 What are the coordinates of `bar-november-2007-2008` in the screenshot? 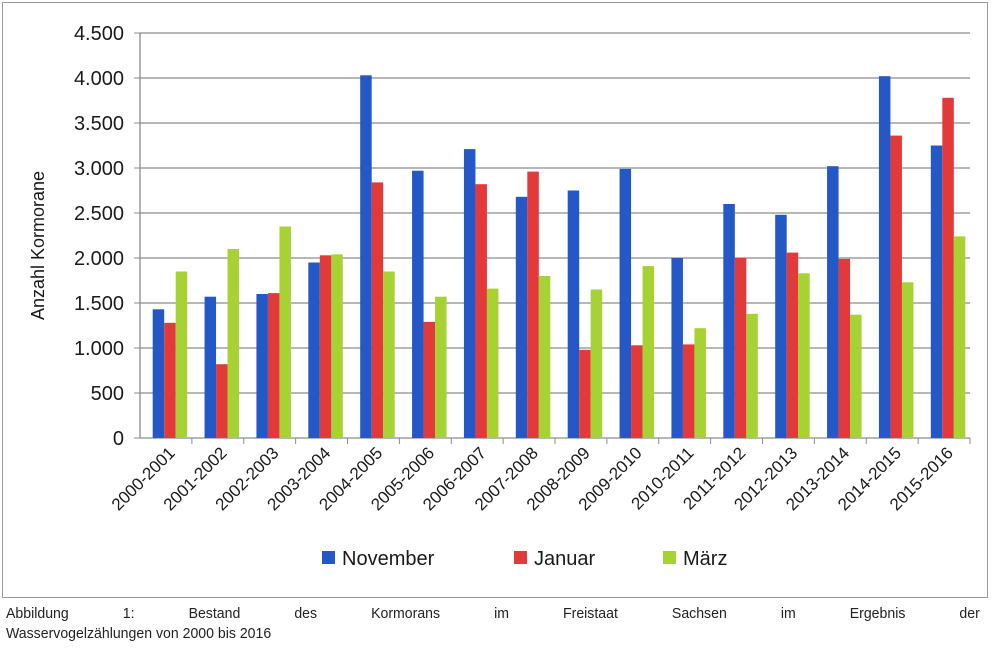 It's located at (521, 317).